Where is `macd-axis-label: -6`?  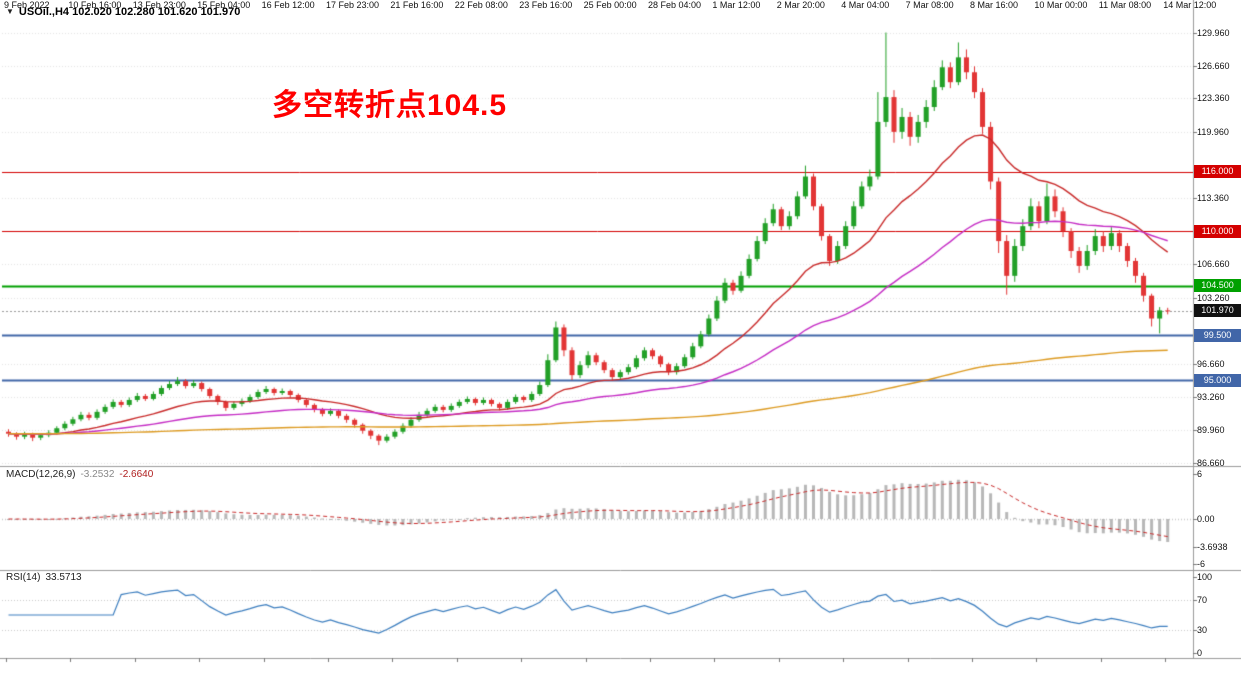
macd-axis-label: -6 is located at coordinates (1201, 563).